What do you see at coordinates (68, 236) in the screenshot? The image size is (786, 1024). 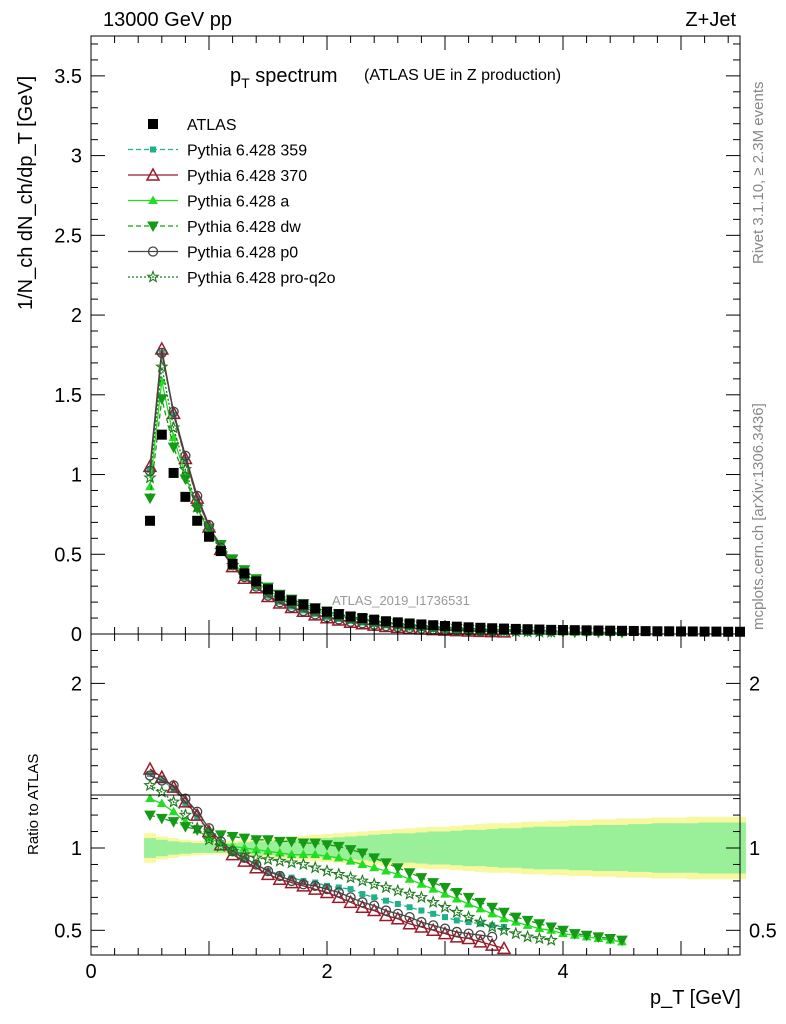 I see `y-tick-label: 2.5` at bounding box center [68, 236].